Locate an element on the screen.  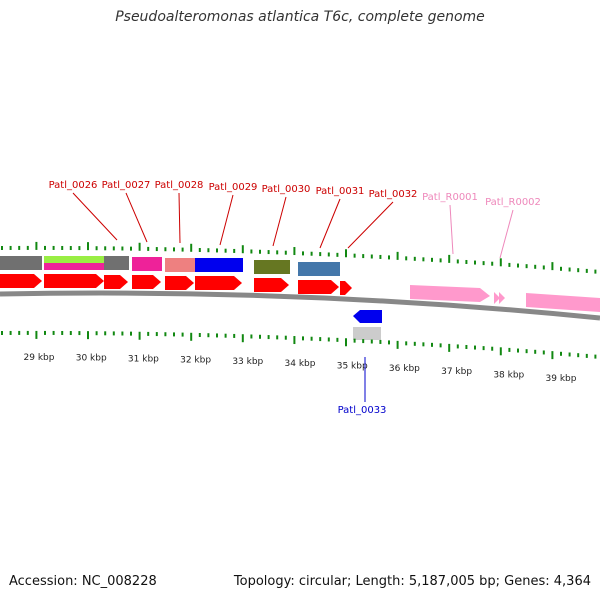
gene-label: Patl_R0002 is located at coordinates (513, 202).